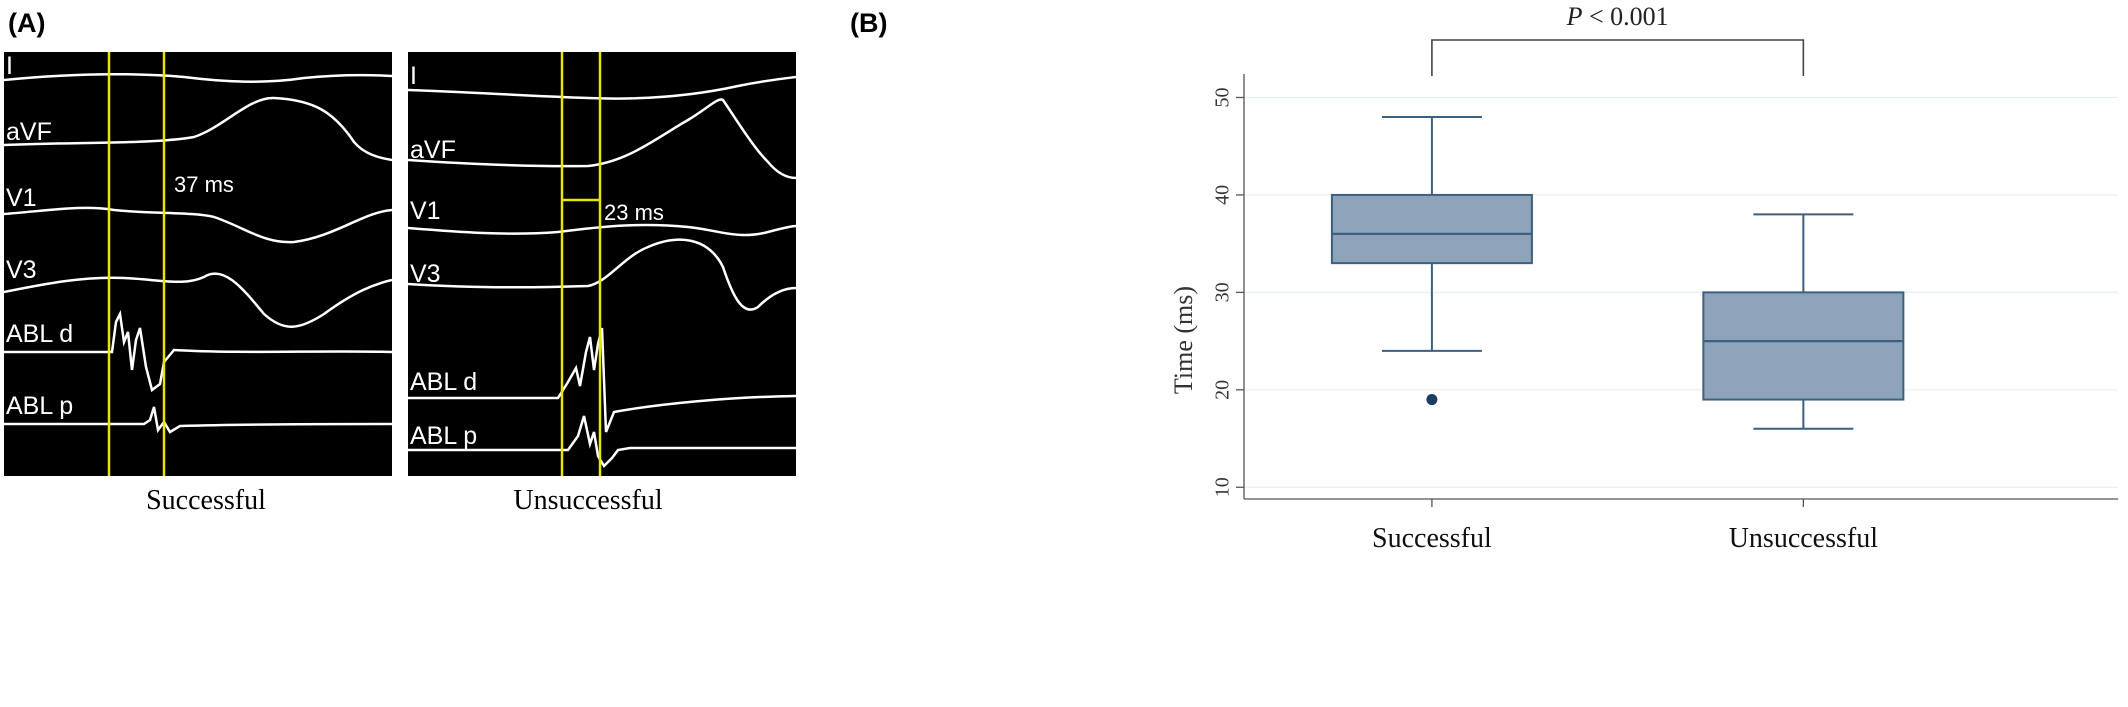 This screenshot has width=2128, height=707. Describe the element at coordinates (204, 184) in the screenshot. I see `interval-label: 37 ms` at that location.